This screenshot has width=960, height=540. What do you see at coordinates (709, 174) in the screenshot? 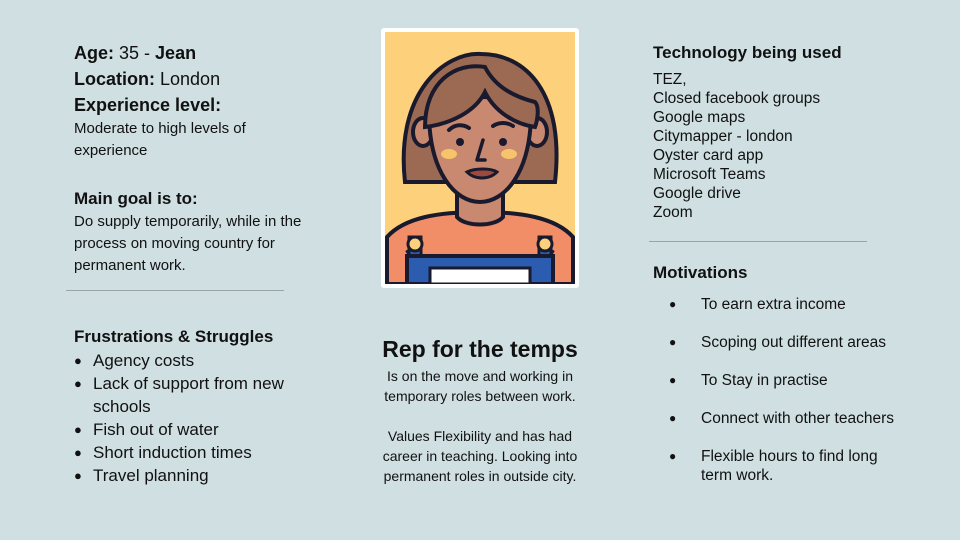
I see `list-item: Microsoft Teams` at bounding box center [709, 174].